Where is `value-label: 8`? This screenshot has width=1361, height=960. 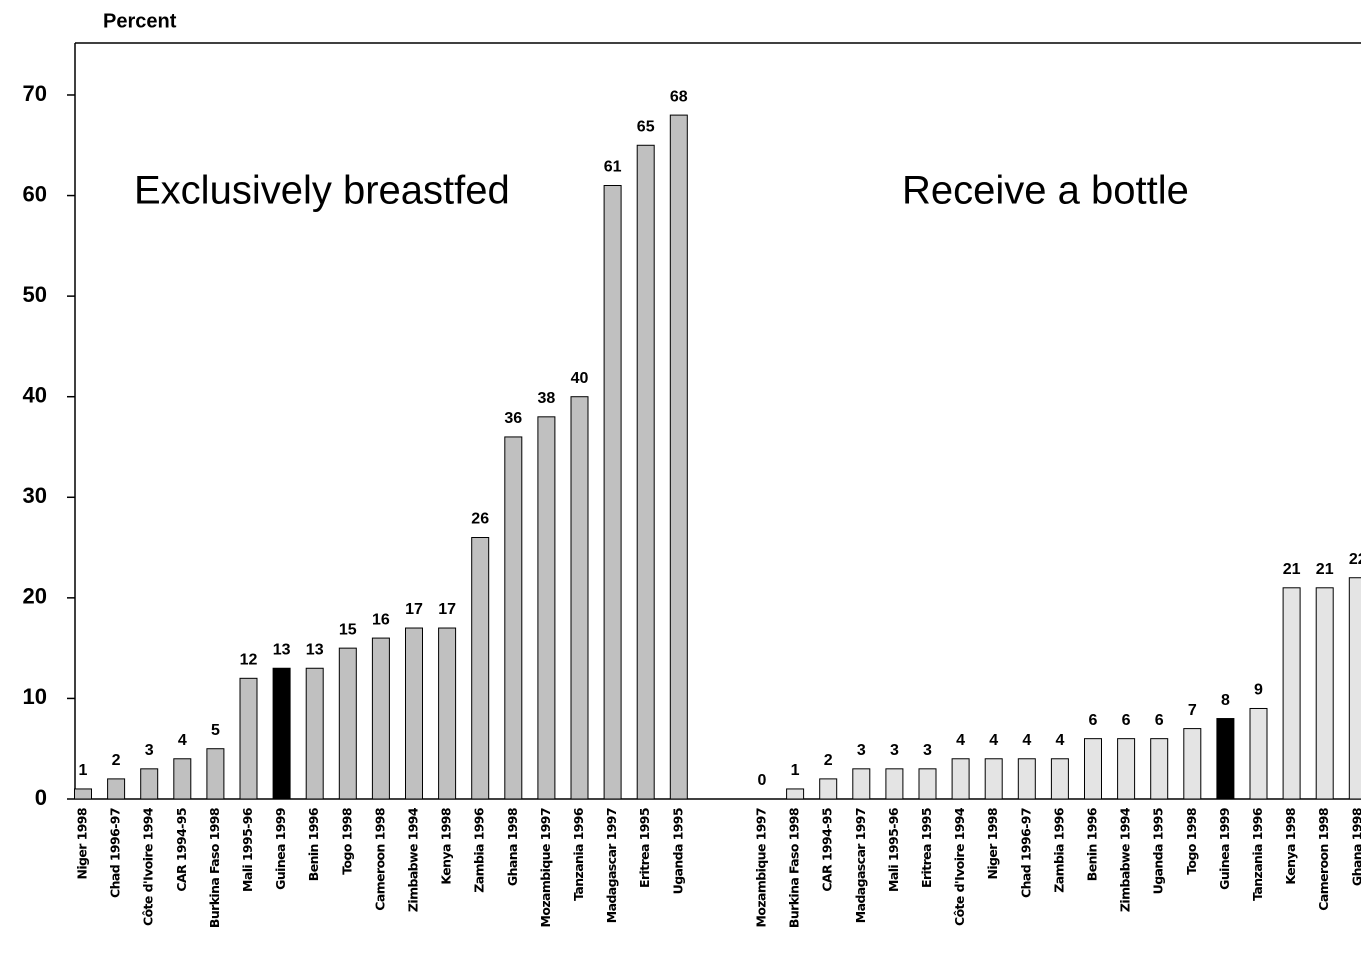 value-label: 8 is located at coordinates (1225, 700).